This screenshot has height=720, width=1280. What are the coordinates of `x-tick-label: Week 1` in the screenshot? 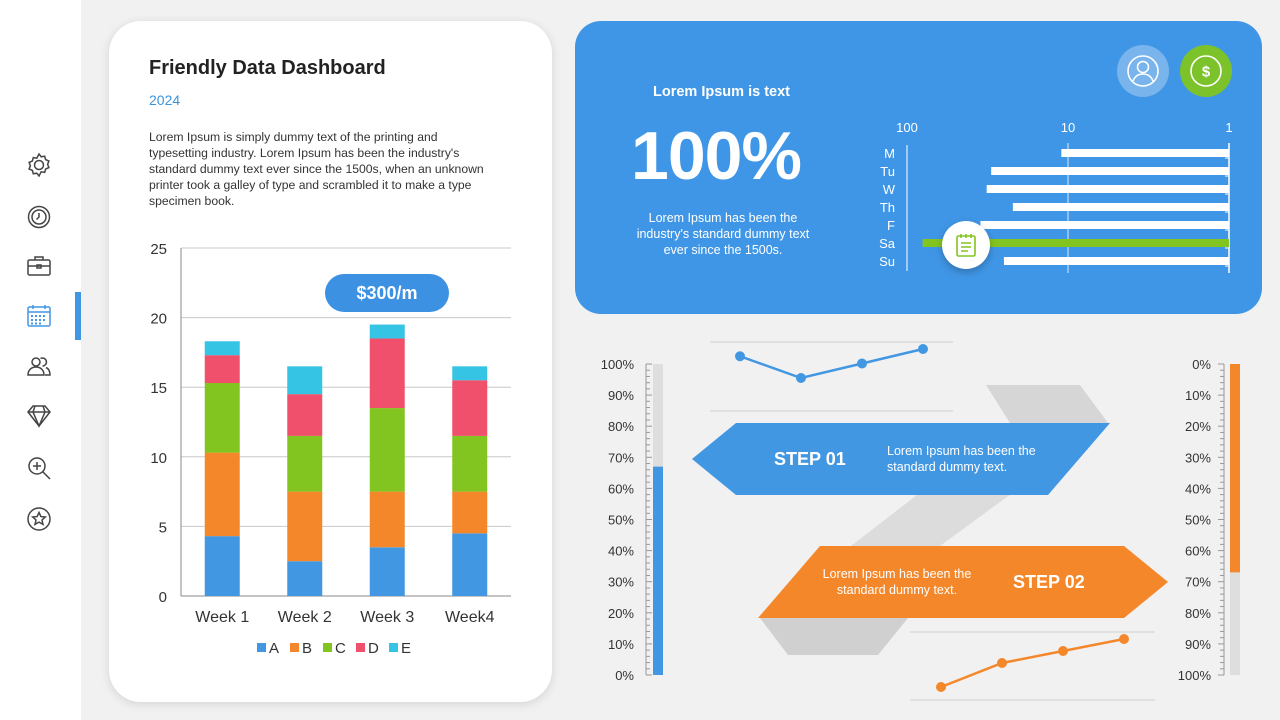 It's located at (222, 617).